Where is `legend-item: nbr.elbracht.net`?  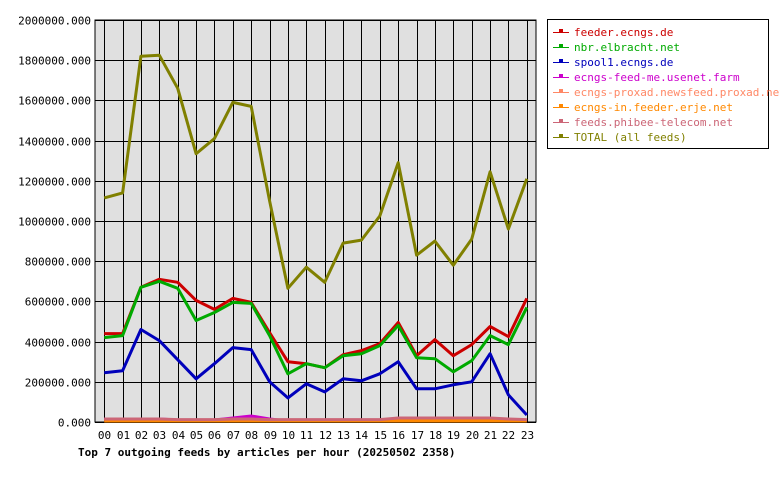
legend-item: nbr.elbracht.net is located at coordinates (658, 47).